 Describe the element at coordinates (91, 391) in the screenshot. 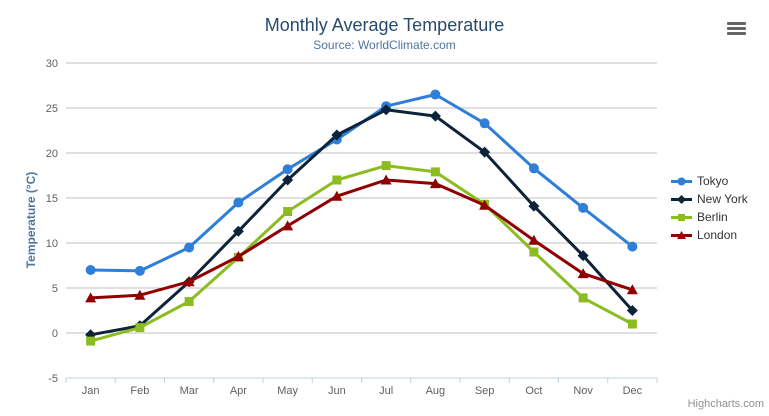

I see `x-axis-label: Jan` at that location.